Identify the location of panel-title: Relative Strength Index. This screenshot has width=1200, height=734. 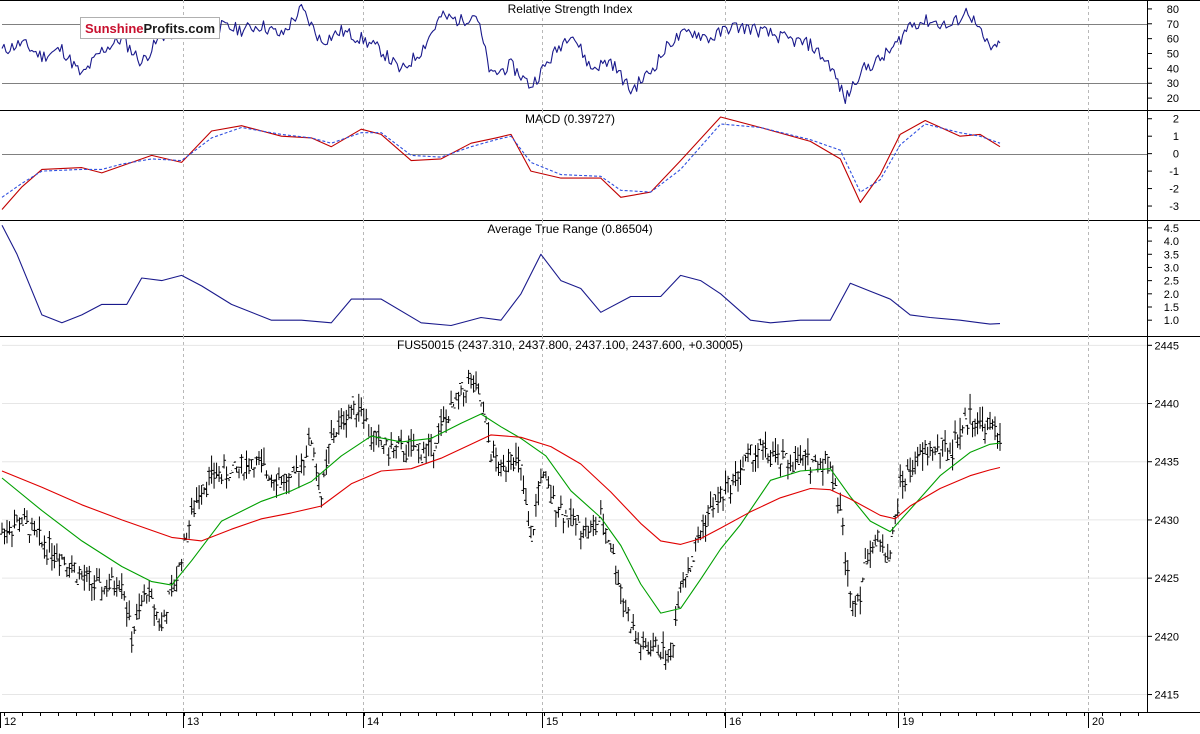
(570, 9).